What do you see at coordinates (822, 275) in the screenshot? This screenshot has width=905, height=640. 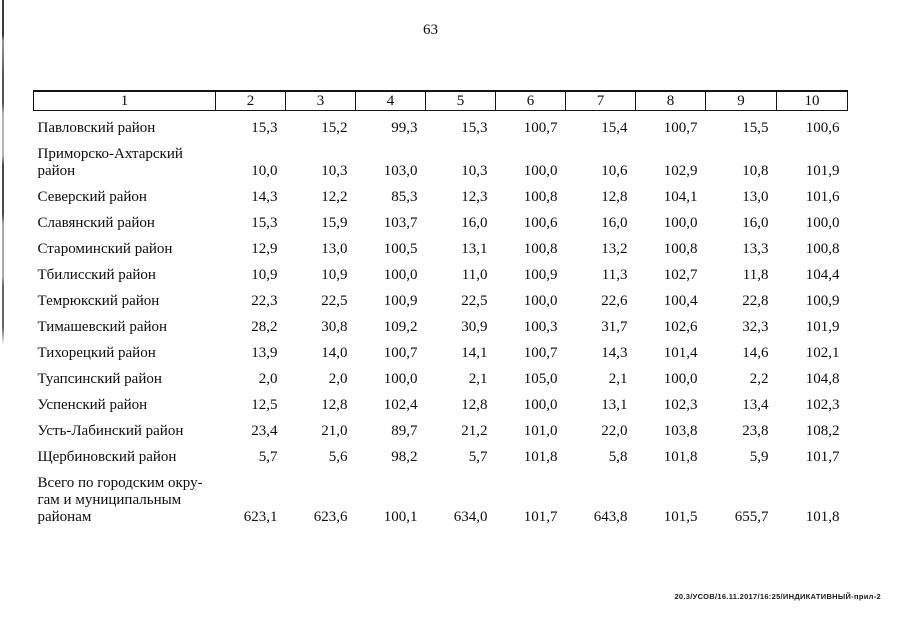 I see `value-cell: 104,4` at bounding box center [822, 275].